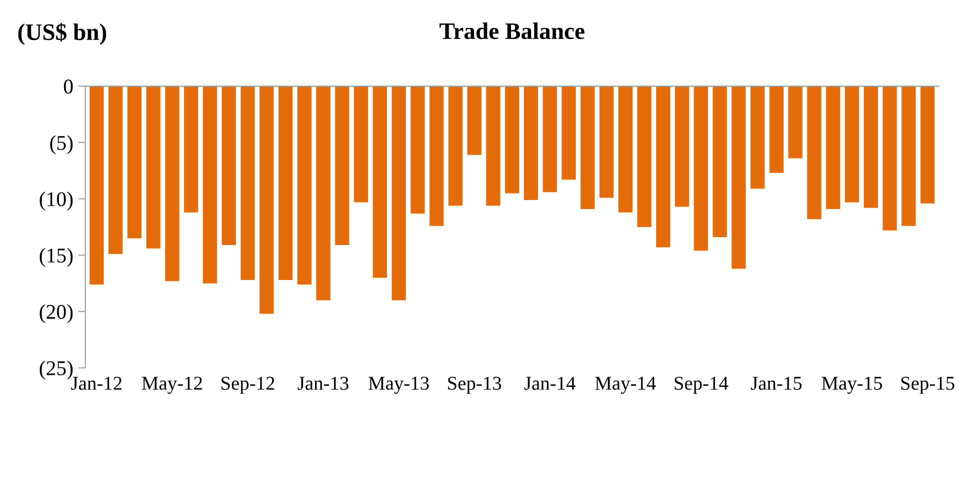 The width and height of the screenshot is (959, 484). What do you see at coordinates (56, 314) in the screenshot?
I see `y-tick-label: (20)` at bounding box center [56, 314].